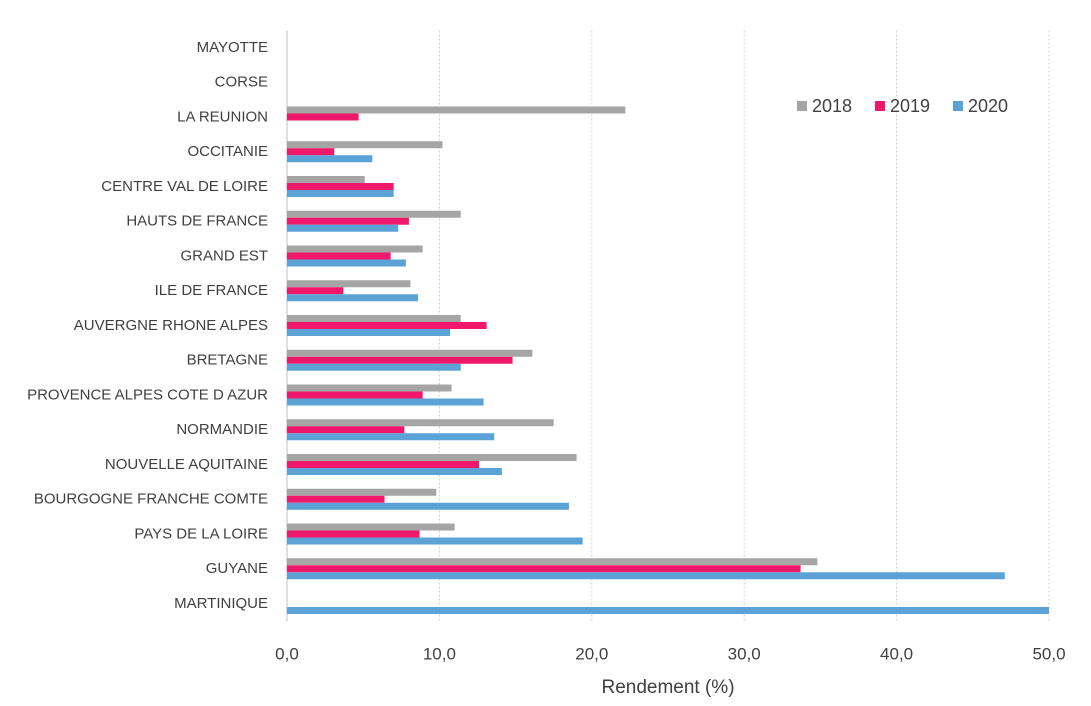 This screenshot has height=706, width=1091. What do you see at coordinates (591, 653) in the screenshot?
I see `x-tick-label: 20,0` at bounding box center [591, 653].